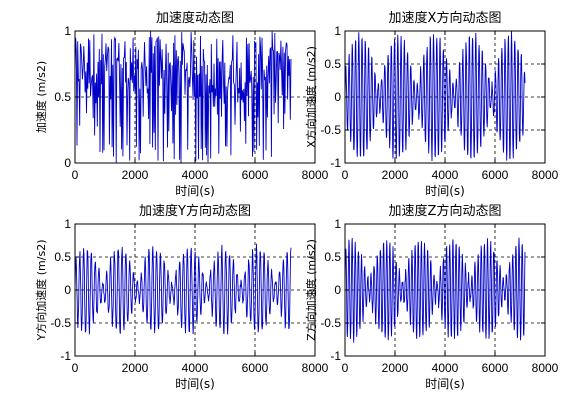 This screenshot has width=584, height=400. What do you see at coordinates (445, 211) in the screenshot?
I see `chart-title: 加速度Z方向动态图` at bounding box center [445, 211].